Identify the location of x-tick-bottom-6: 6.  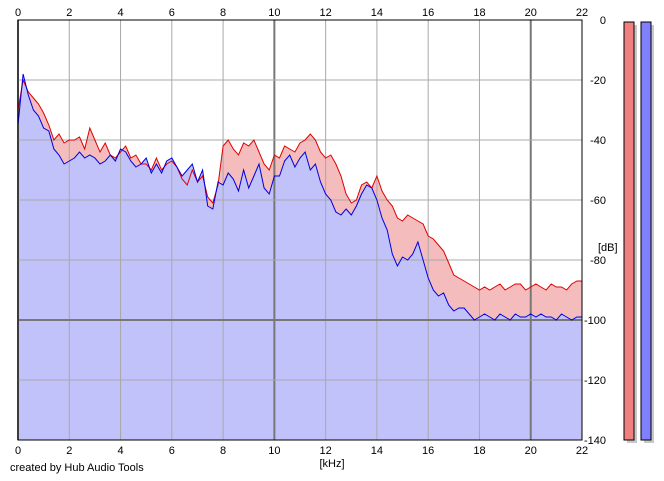
(172, 451).